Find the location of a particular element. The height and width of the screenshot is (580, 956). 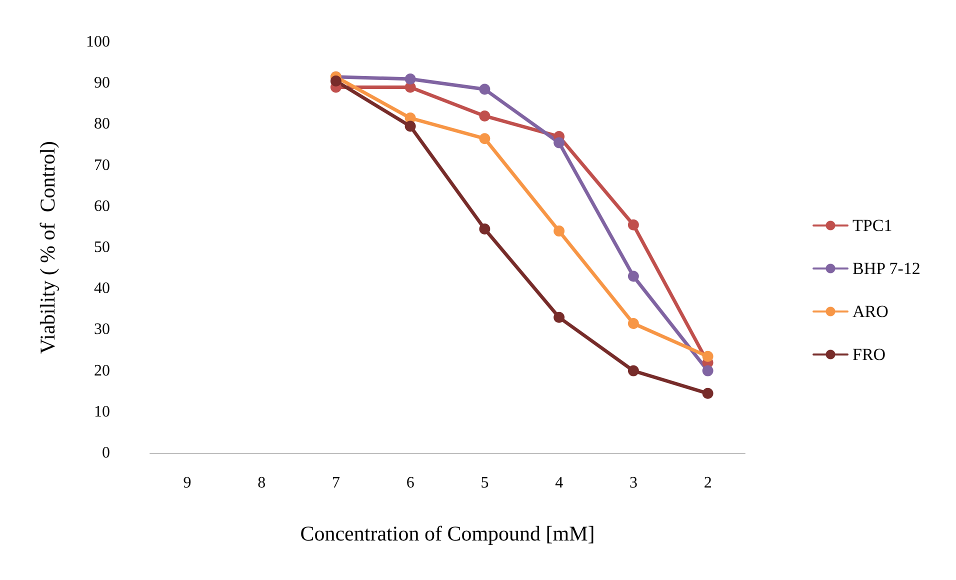

y-tick-label: 70 is located at coordinates (102, 165).